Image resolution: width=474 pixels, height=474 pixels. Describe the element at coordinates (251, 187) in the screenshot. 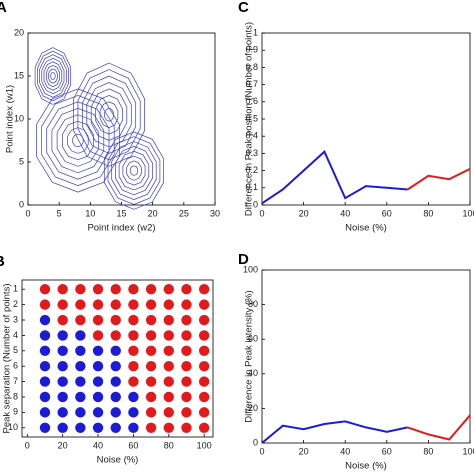

I see `y-tick-label: 0.1` at that location.